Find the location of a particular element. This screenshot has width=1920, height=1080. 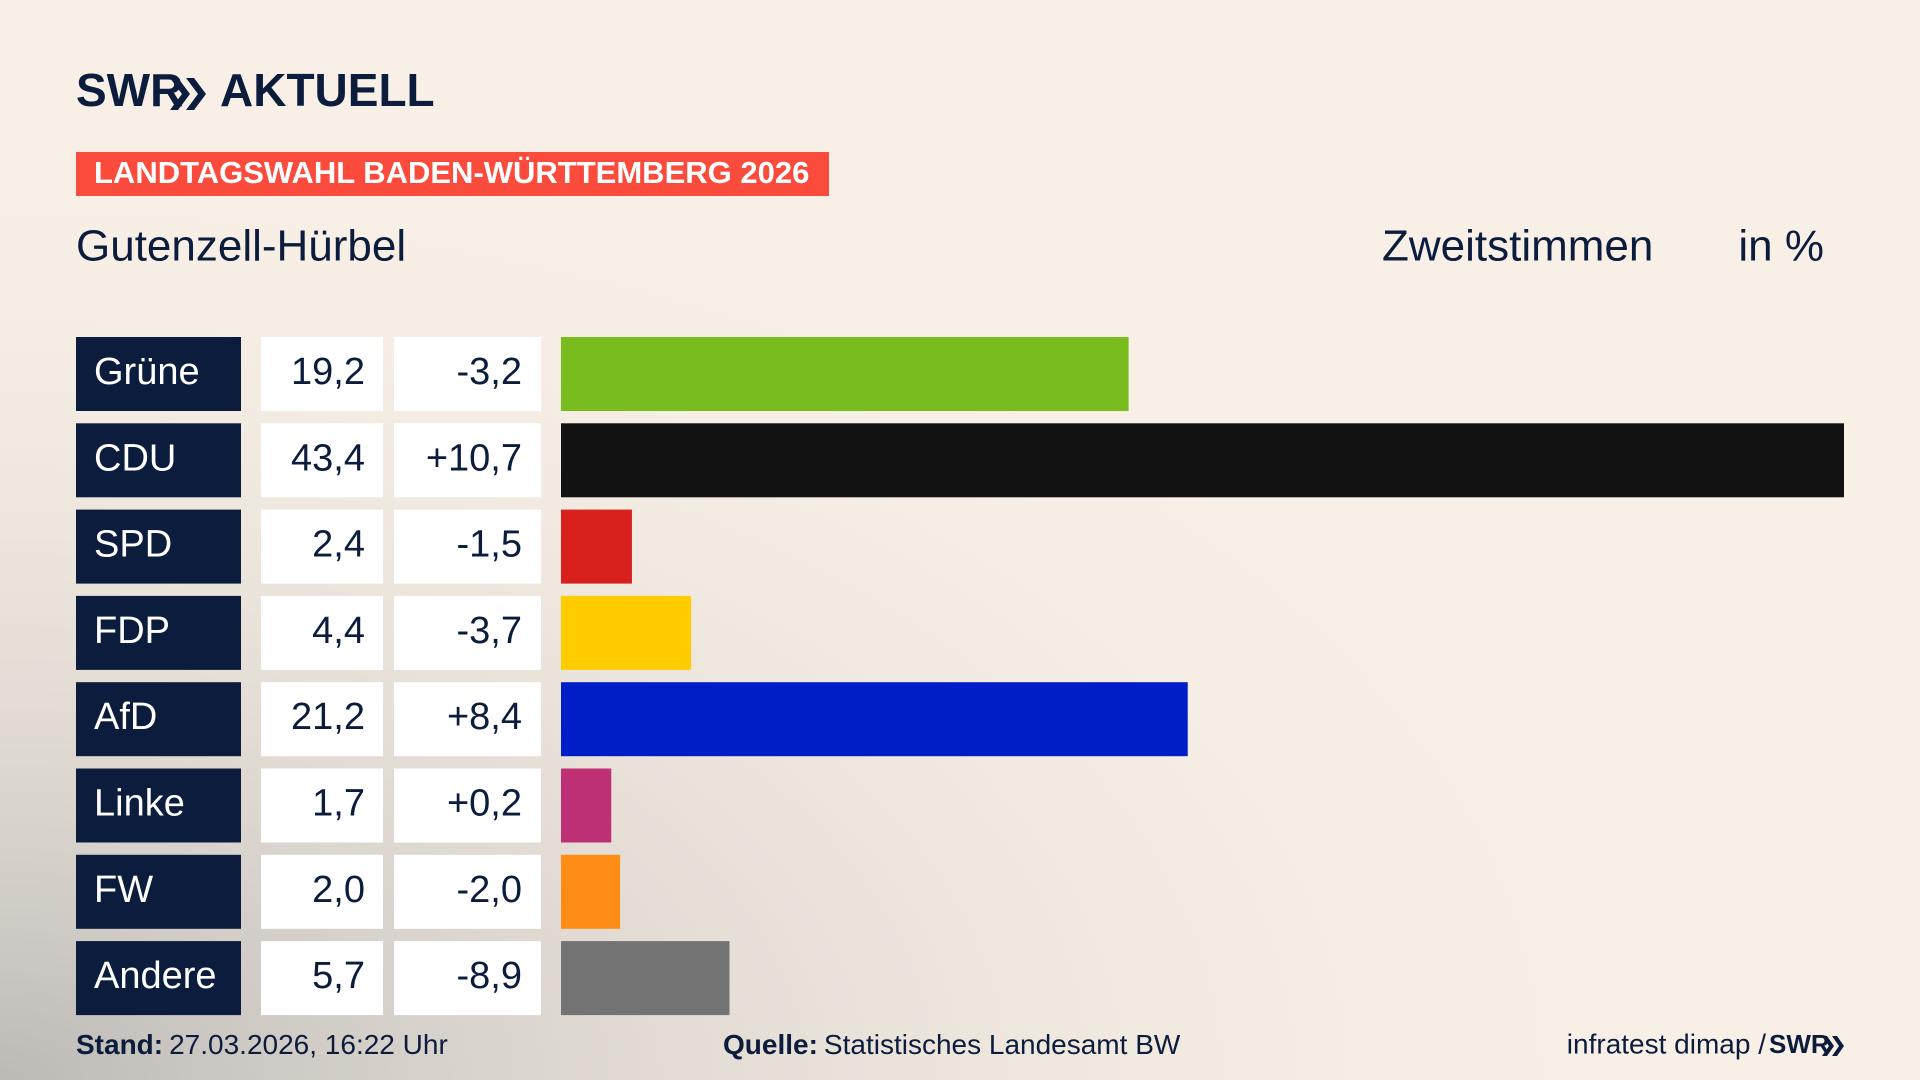

value-label: 21,2 is located at coordinates (328, 717).